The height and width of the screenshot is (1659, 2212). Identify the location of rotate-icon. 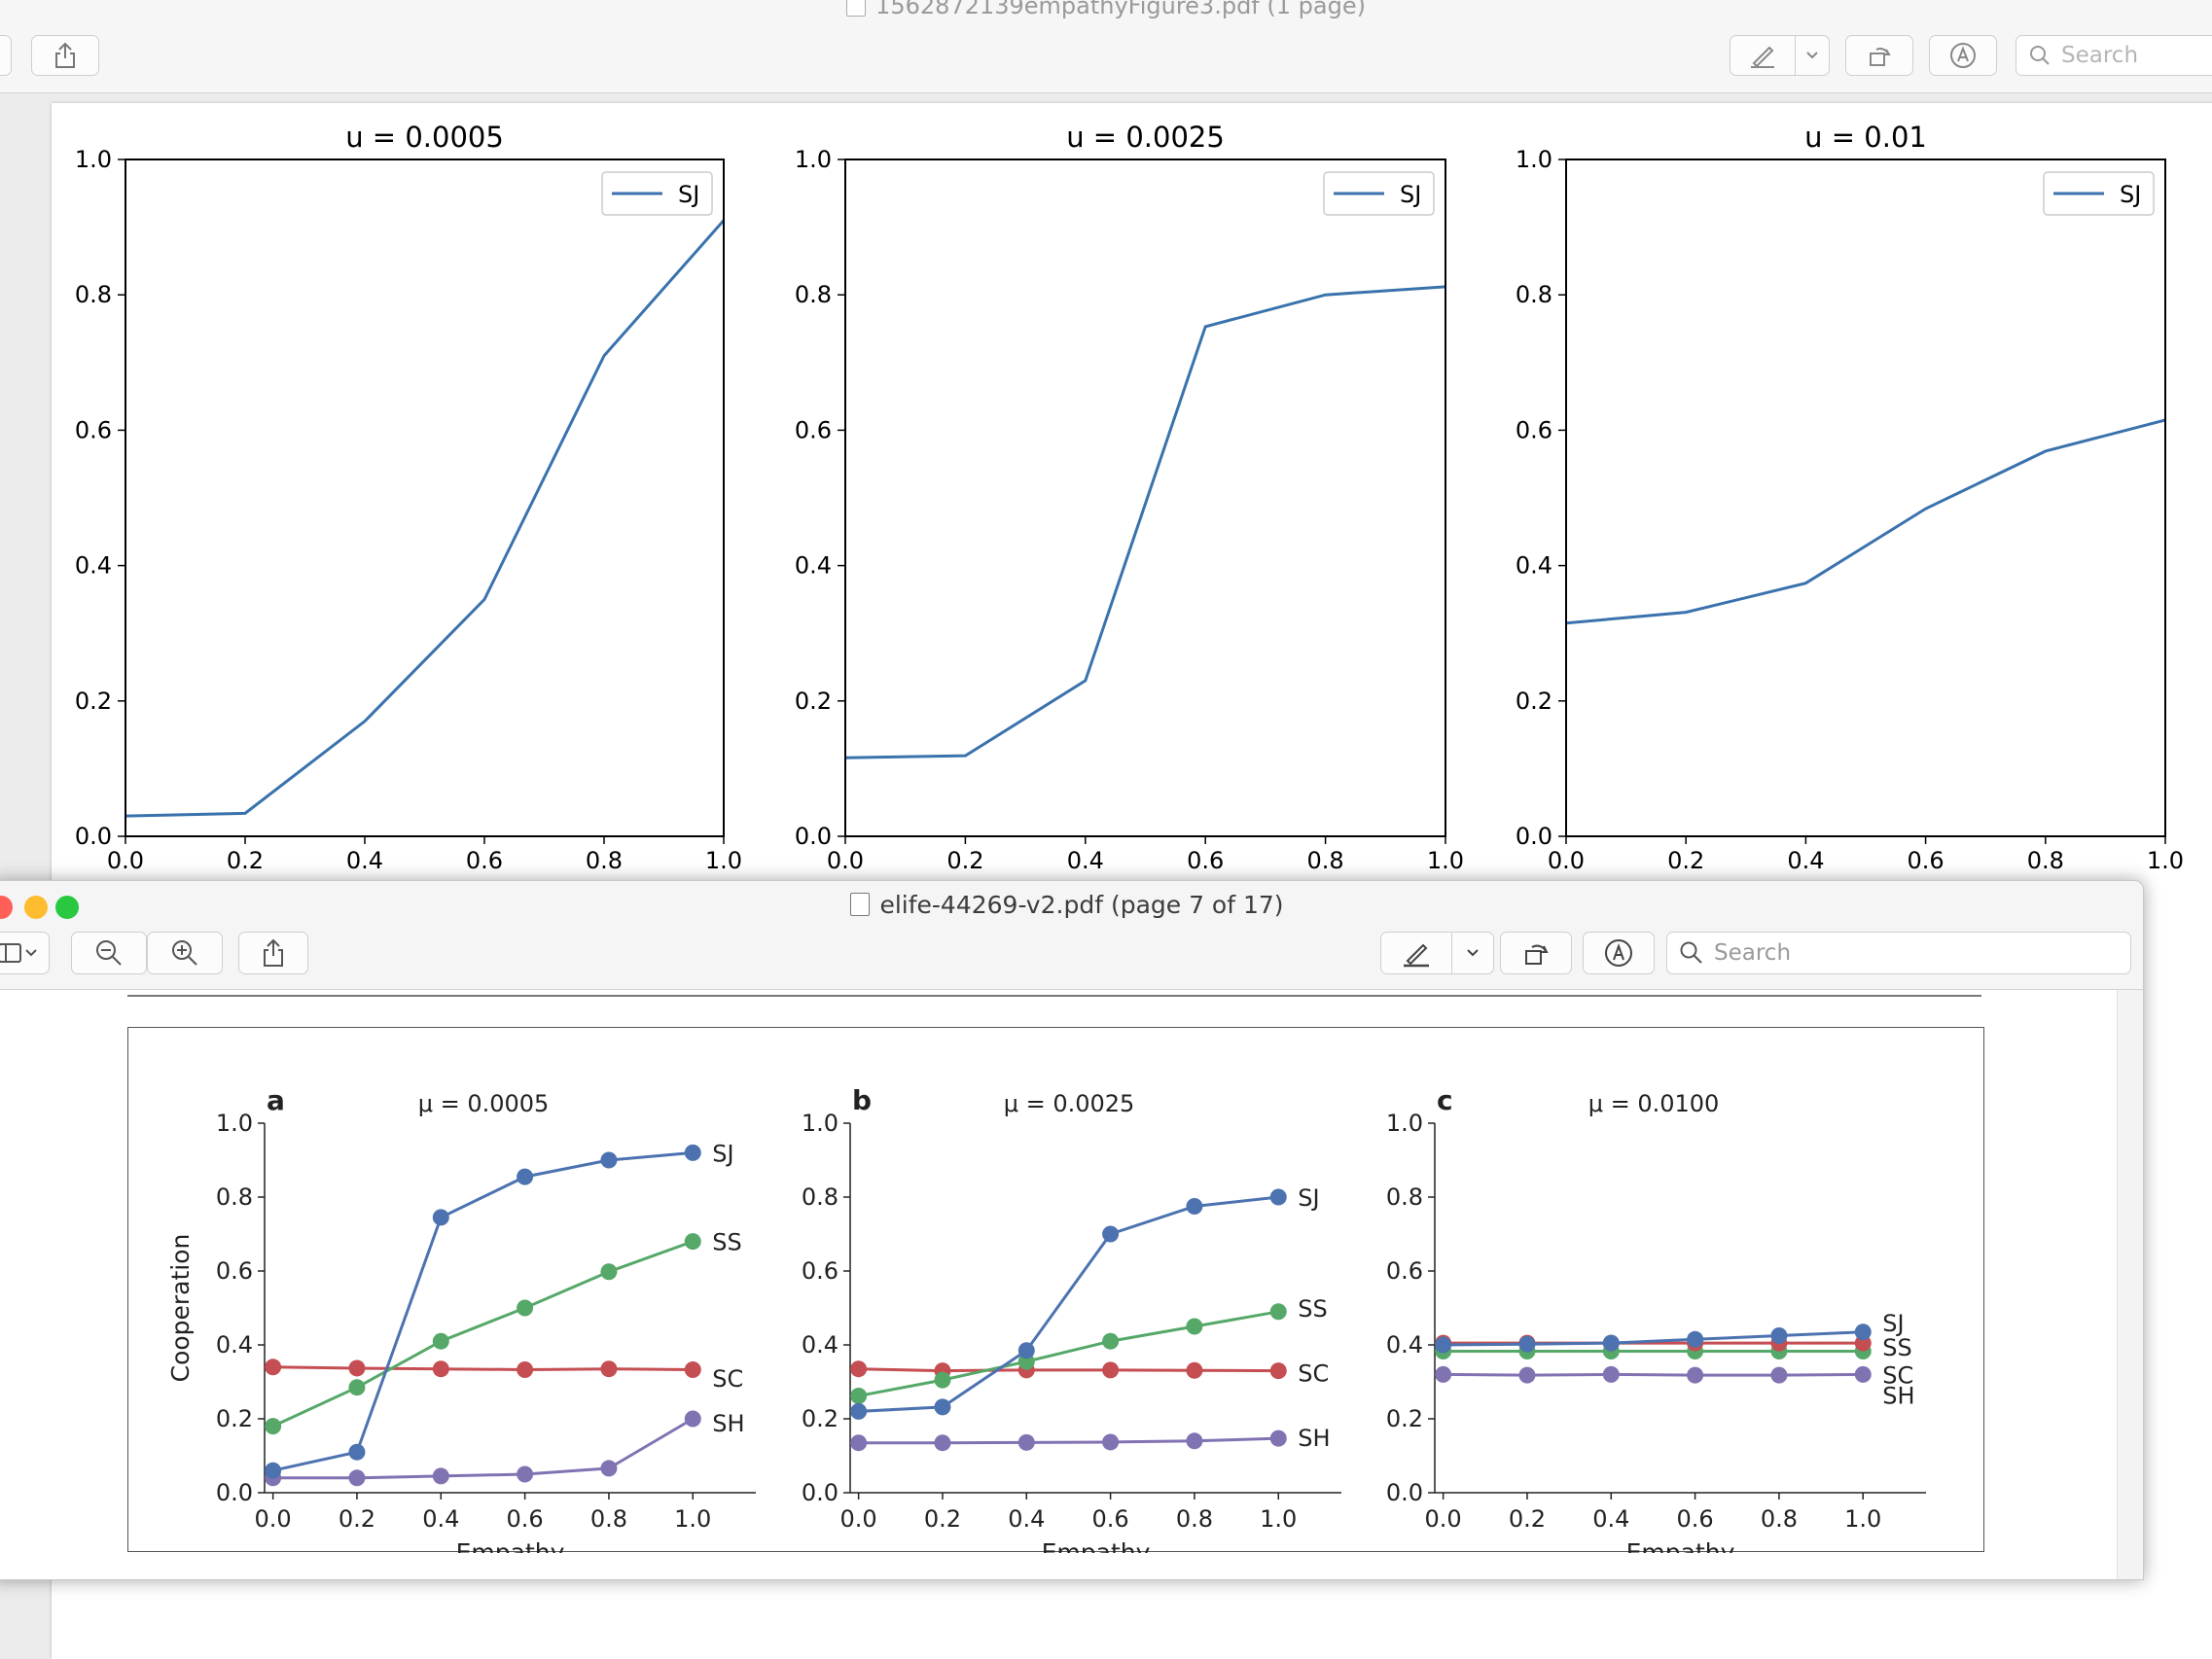
(1537, 954).